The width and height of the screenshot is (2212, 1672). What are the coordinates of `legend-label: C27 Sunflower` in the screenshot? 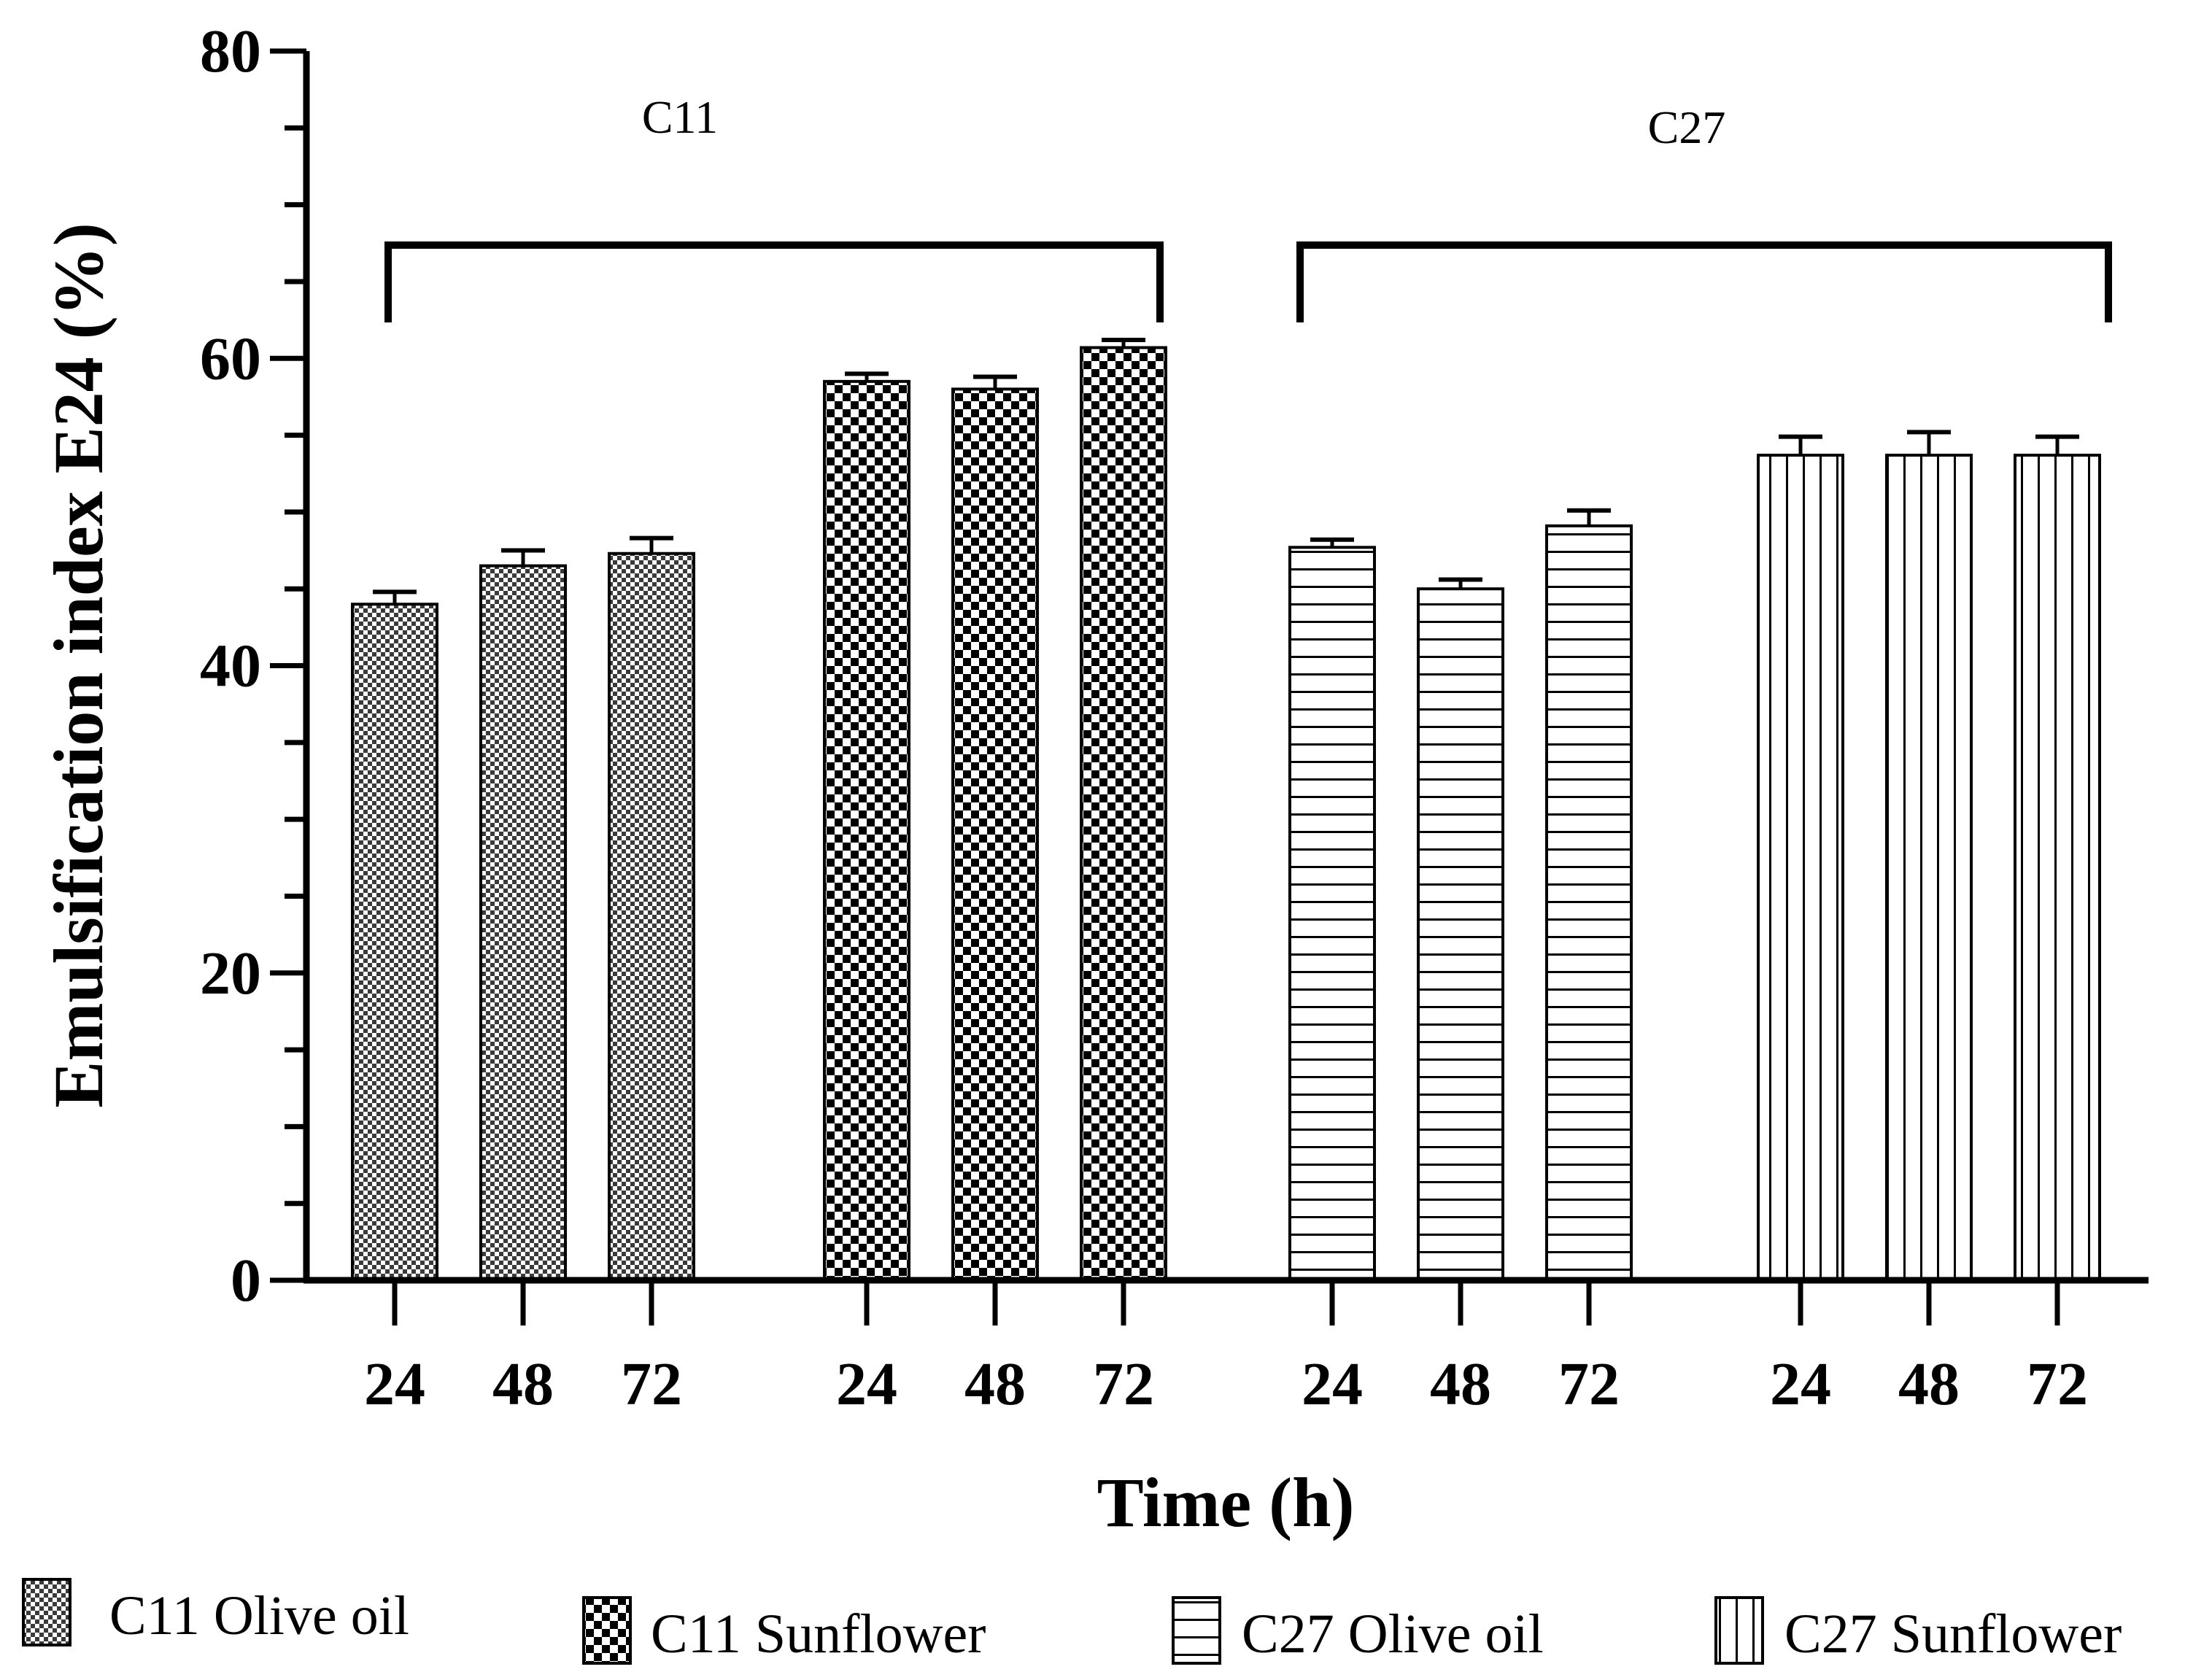 It's located at (1953, 1634).